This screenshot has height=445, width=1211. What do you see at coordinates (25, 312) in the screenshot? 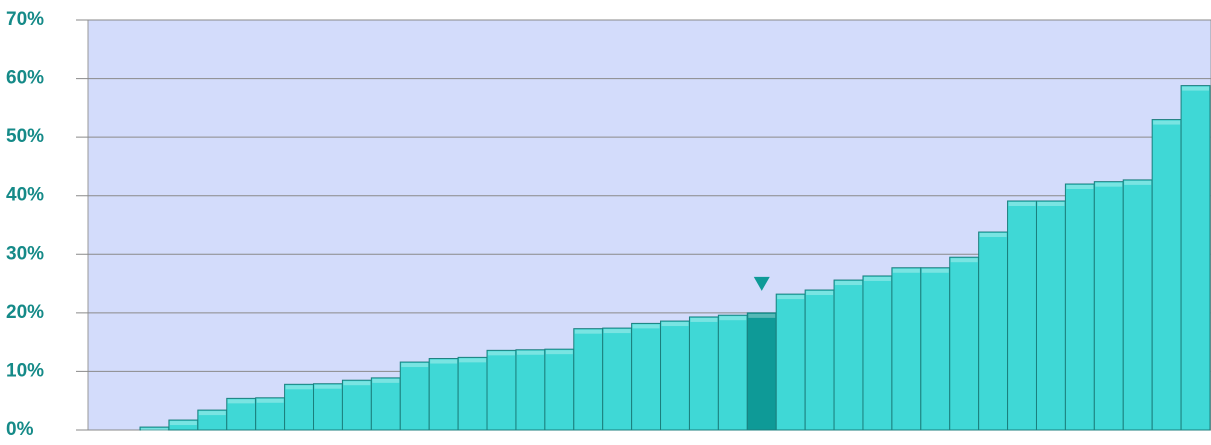
I see `y-tick-label: 20%` at bounding box center [25, 312].